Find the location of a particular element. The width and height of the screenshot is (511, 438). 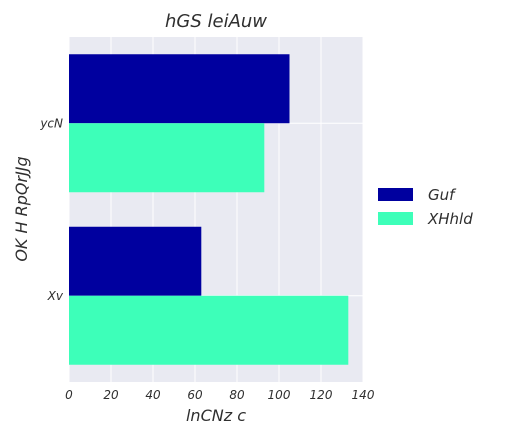

bar-xhhld-ycn is located at coordinates (167, 158).